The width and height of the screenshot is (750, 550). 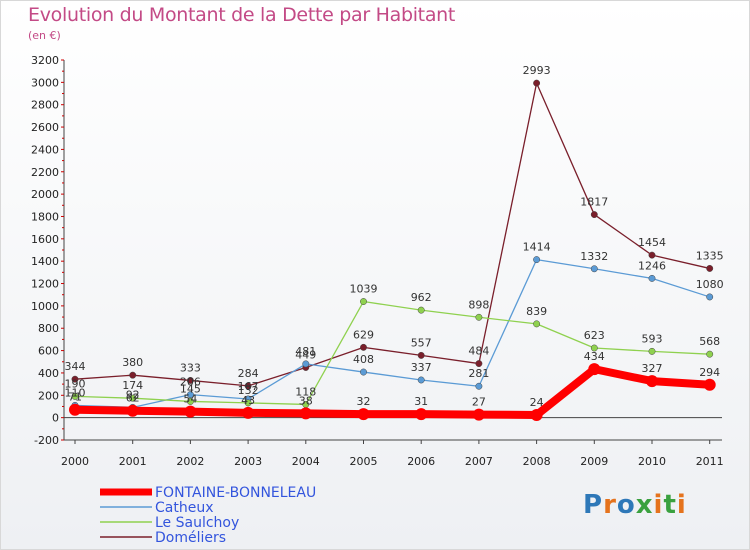 I want to click on chart-subtitle: (en €), so click(x=44, y=35).